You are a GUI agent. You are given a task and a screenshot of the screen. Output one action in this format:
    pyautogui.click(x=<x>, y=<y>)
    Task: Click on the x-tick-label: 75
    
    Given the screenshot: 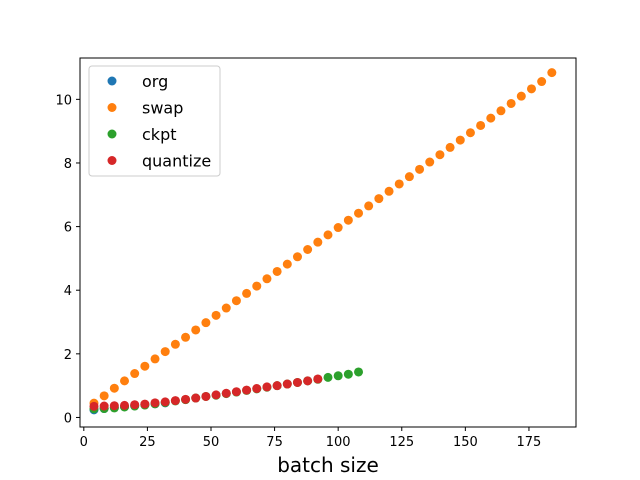 What is the action you would take?
    pyautogui.click(x=274, y=442)
    